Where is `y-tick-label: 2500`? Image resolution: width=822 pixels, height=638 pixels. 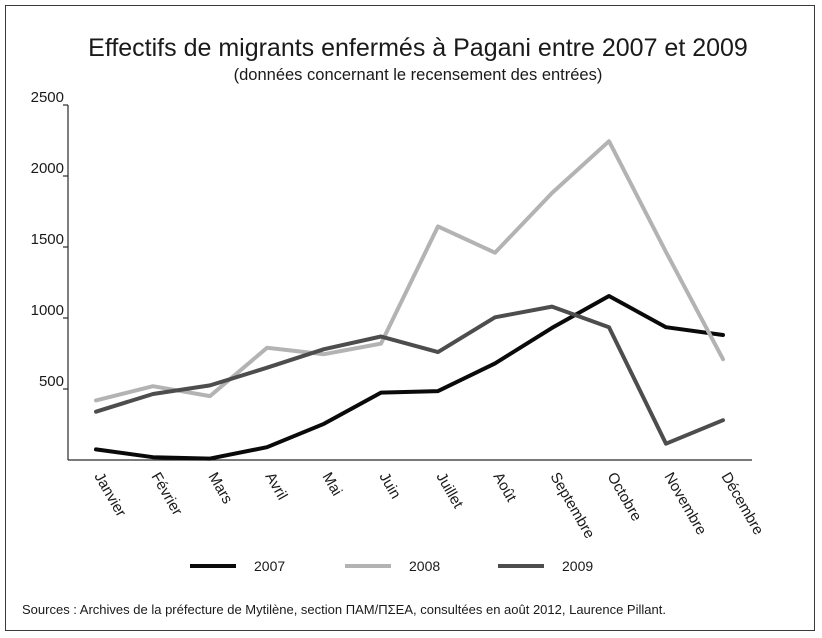 y-tick-label: 2500 is located at coordinates (47, 97).